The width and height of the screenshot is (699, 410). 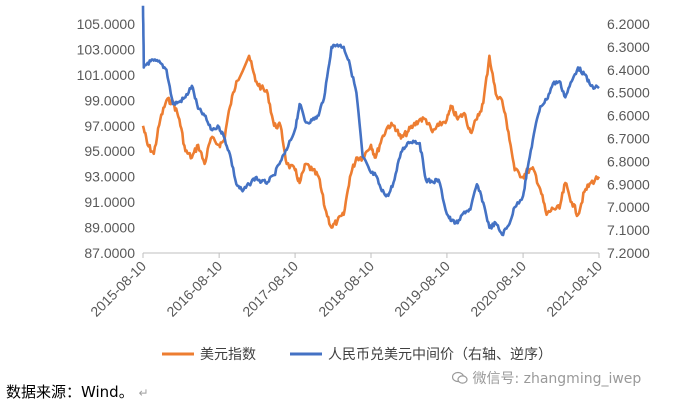 I want to click on y-left-tick-label: 99.0000, so click(x=109, y=100).